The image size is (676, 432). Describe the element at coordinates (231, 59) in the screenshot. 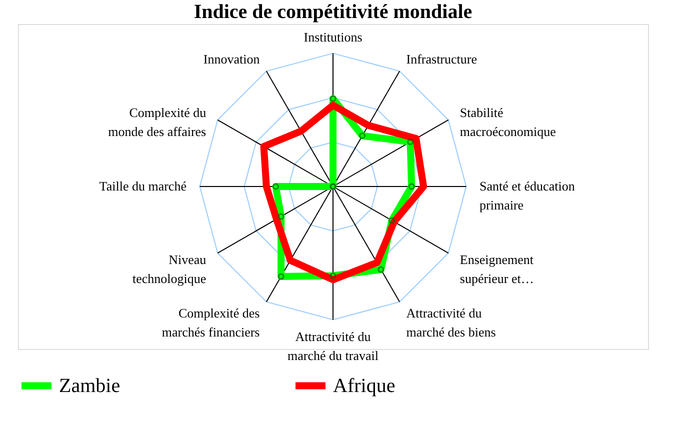

I see `spoke-label: Innovation` at that location.